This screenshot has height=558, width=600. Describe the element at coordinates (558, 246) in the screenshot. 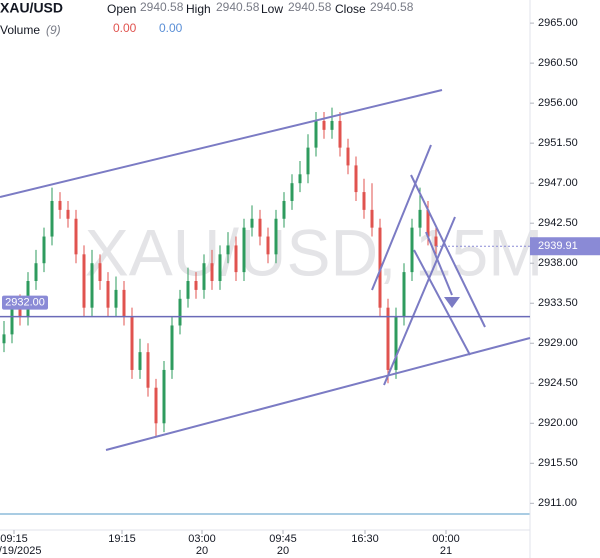

I see `last-price-label: 2939.91` at that location.